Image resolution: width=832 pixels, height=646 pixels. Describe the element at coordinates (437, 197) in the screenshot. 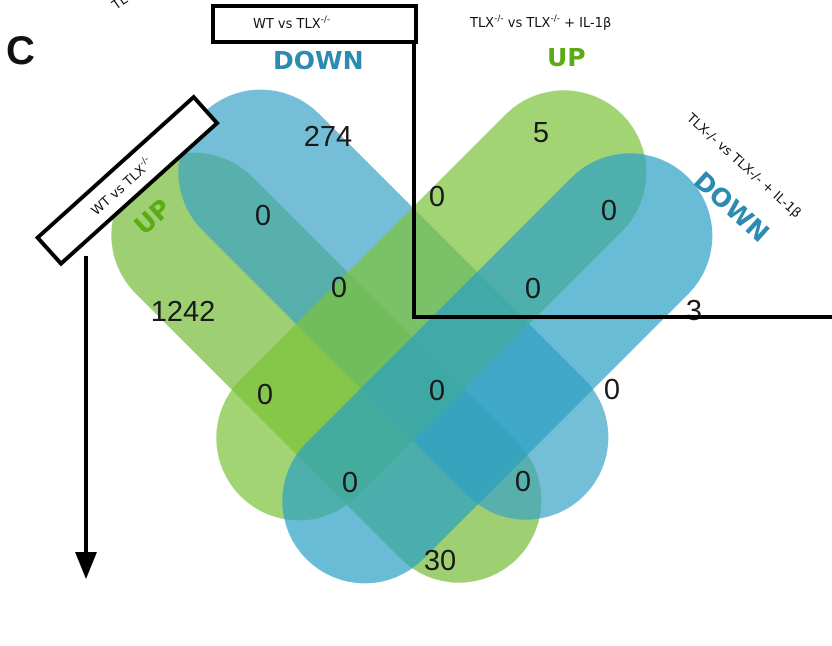

I see `count-wt-down-tlx-up: 0` at that location.